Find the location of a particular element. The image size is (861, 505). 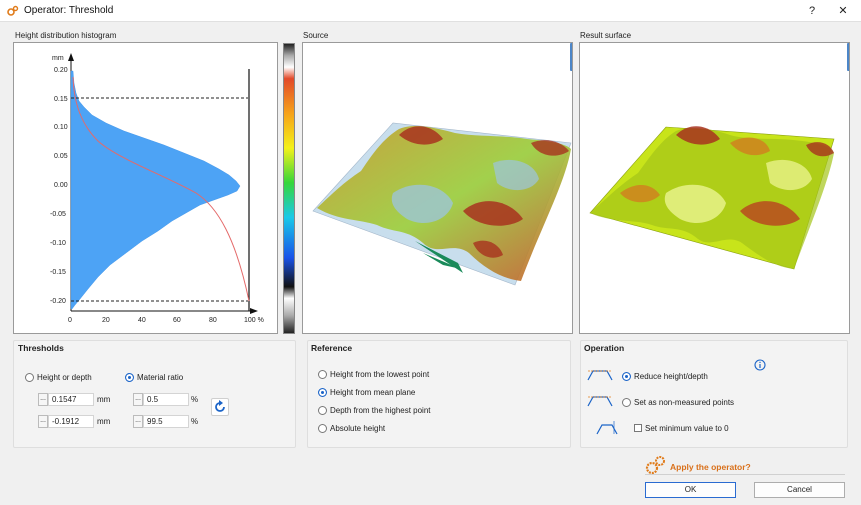

y-tick-label: -0.05 is located at coordinates (58, 214).